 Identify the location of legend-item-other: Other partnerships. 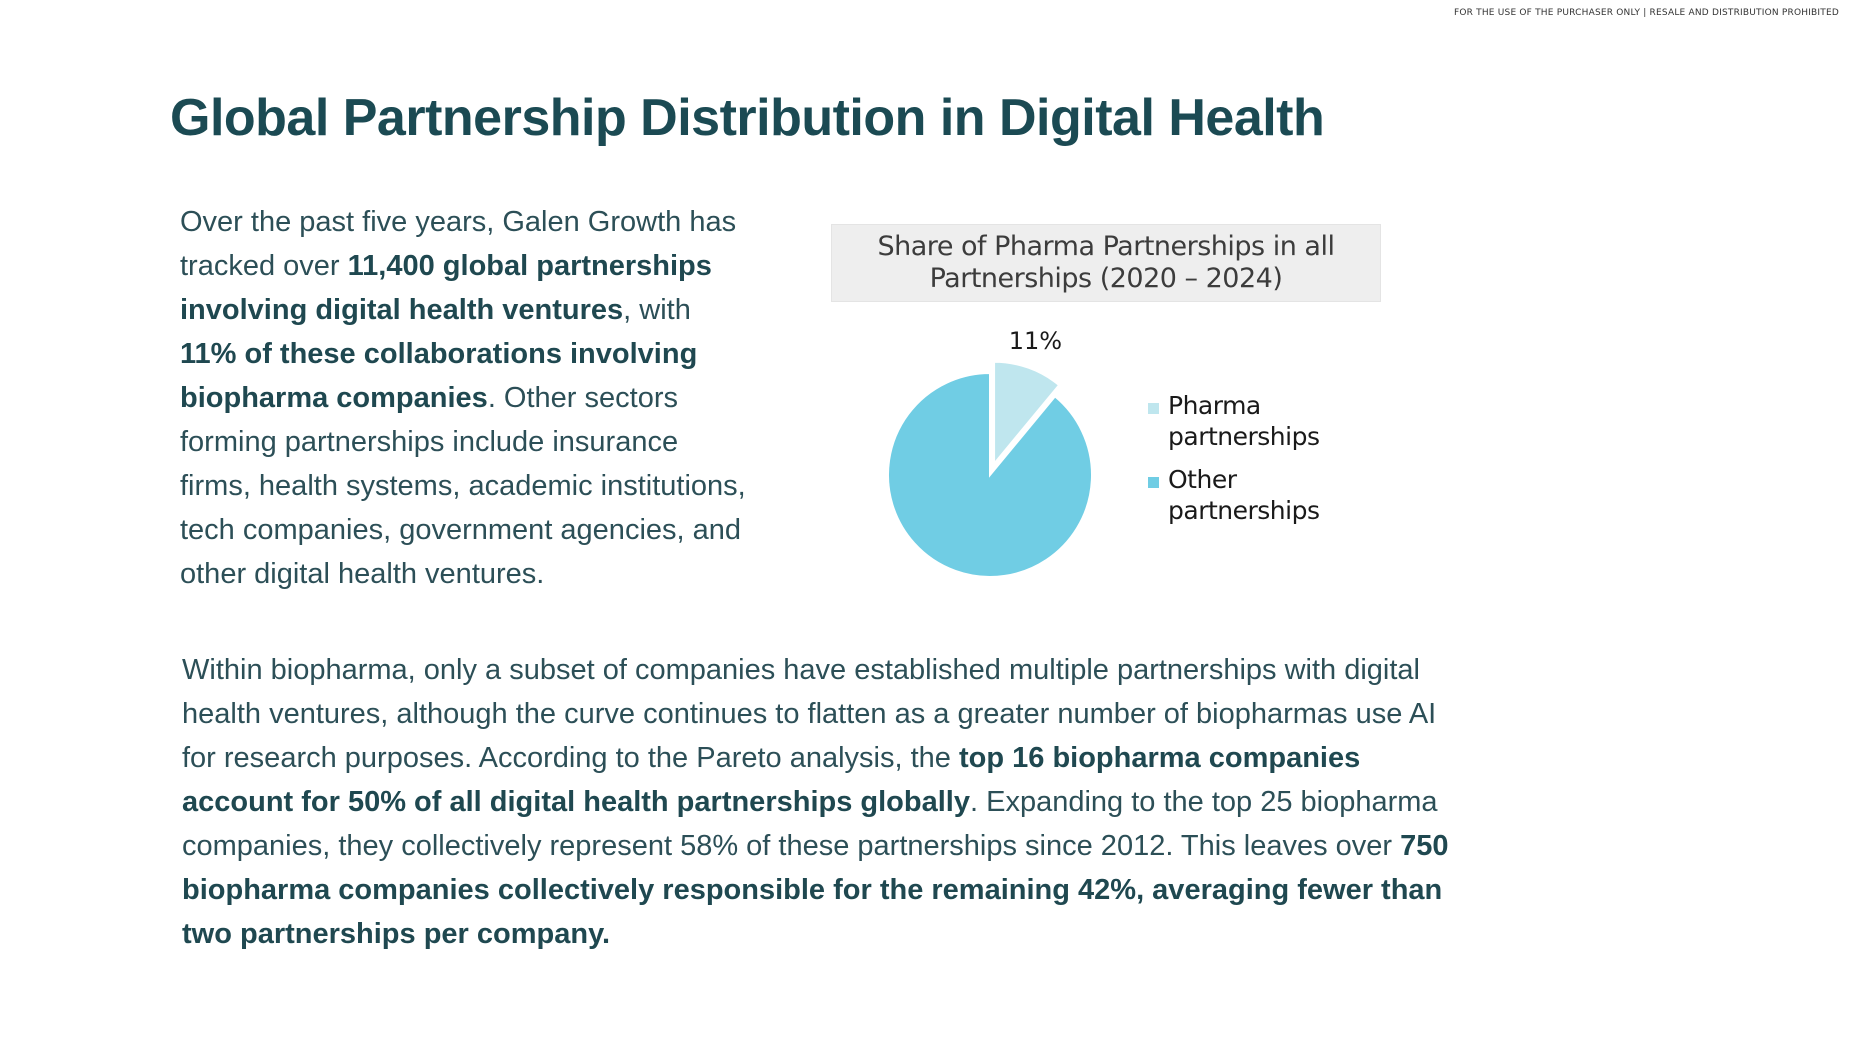
(1243, 495).